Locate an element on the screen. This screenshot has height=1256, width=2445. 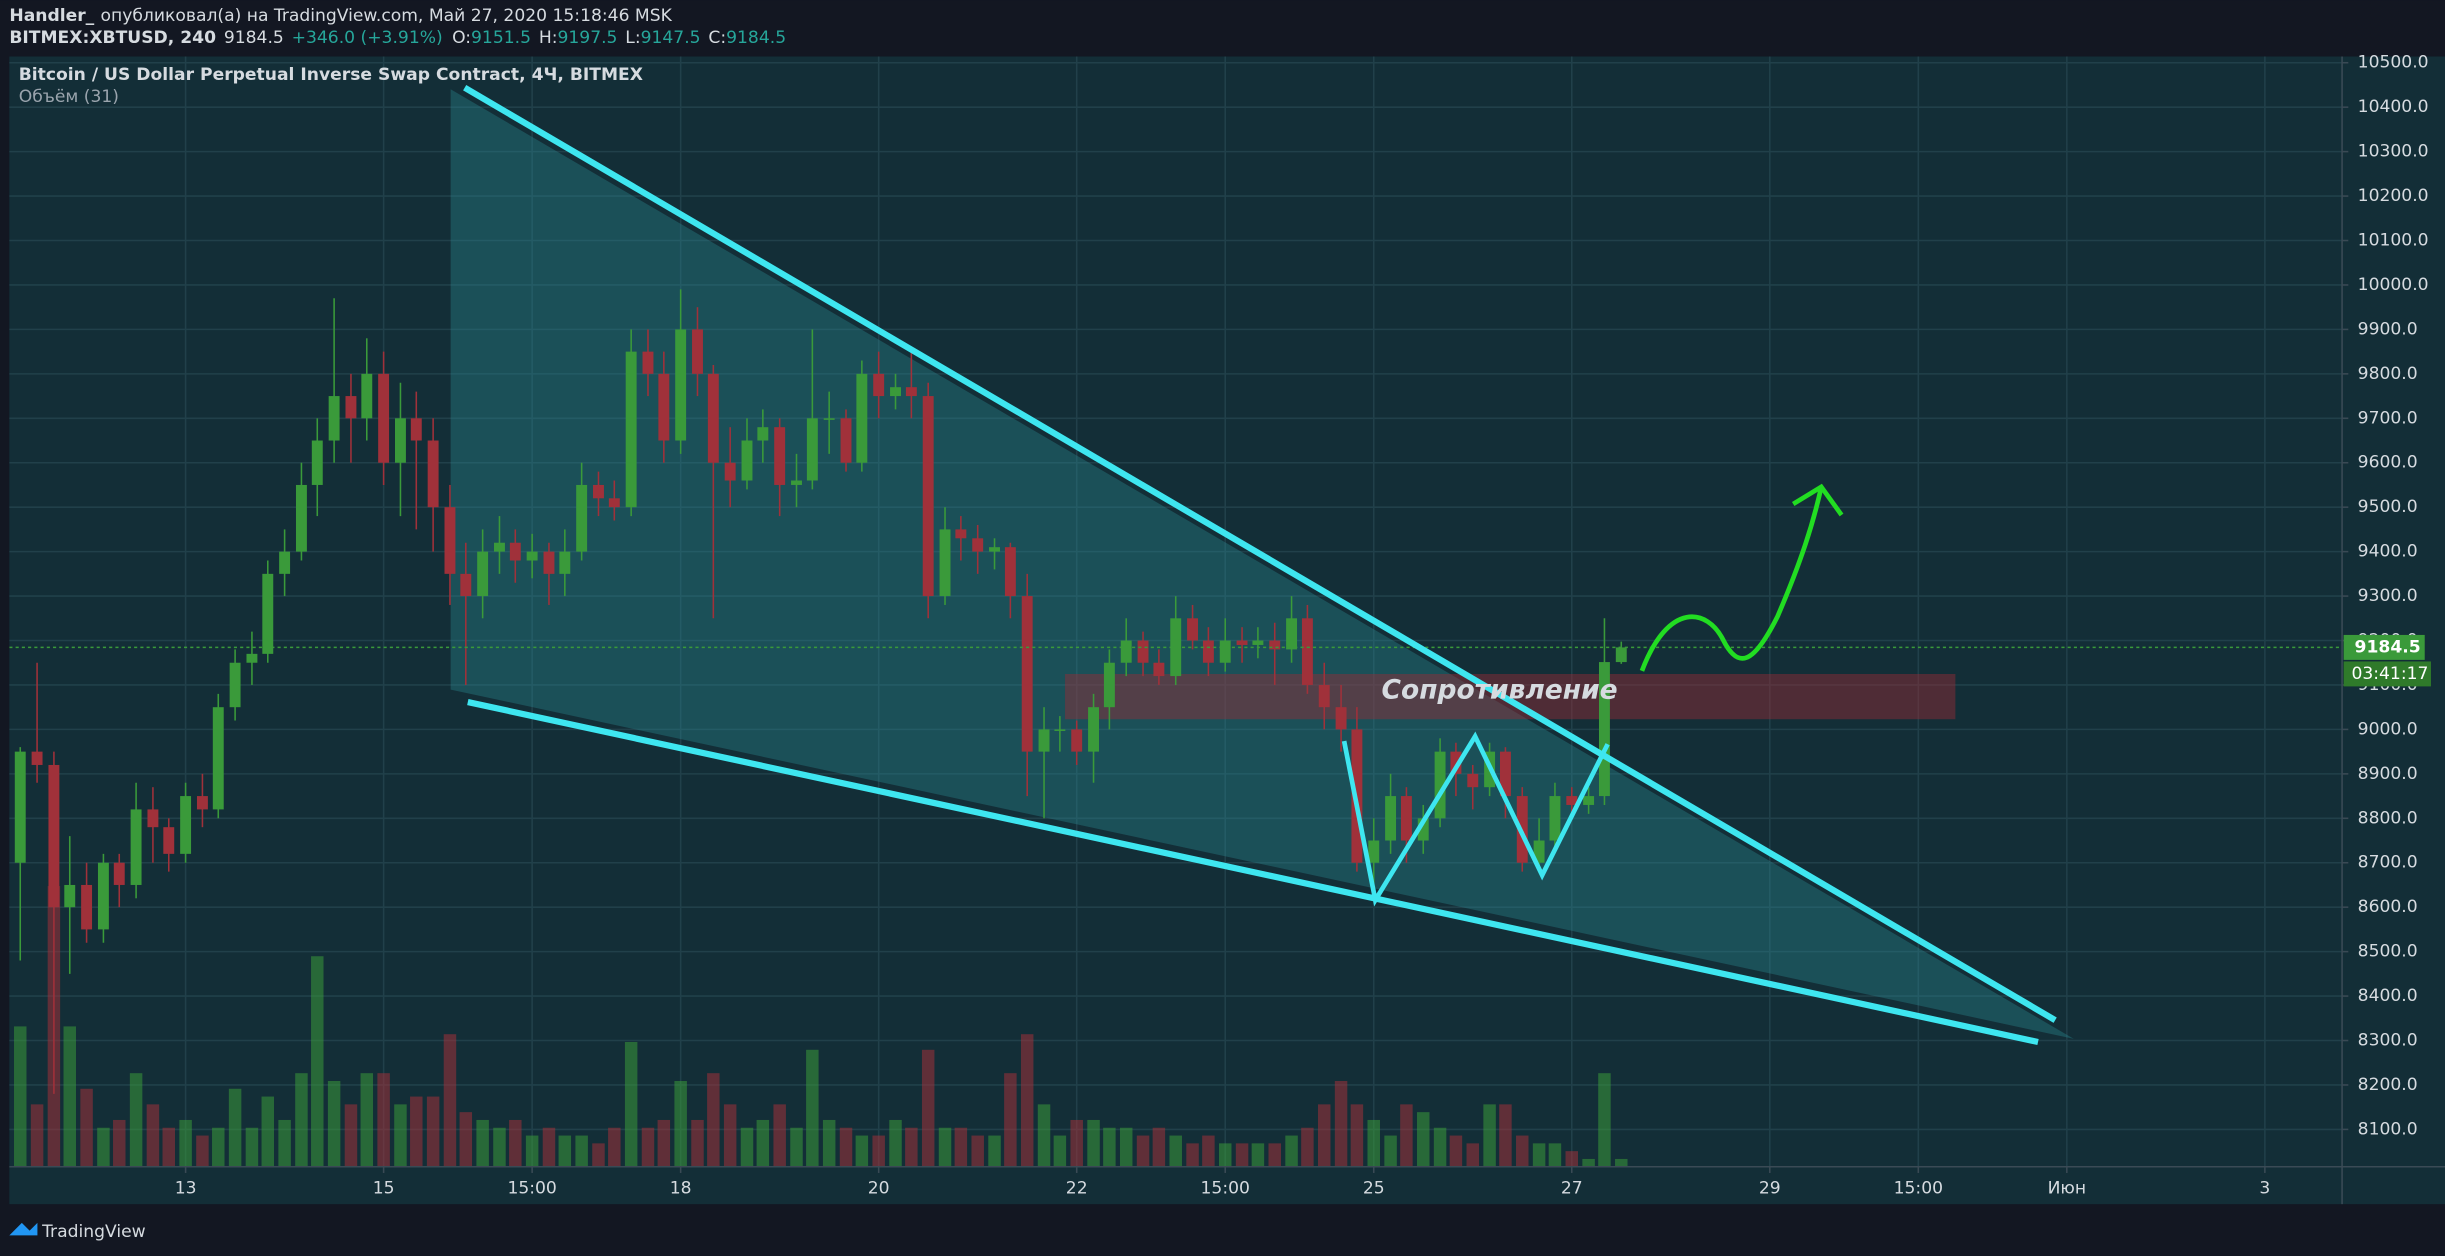
y-tick-label: 9700.0 is located at coordinates (2388, 418).